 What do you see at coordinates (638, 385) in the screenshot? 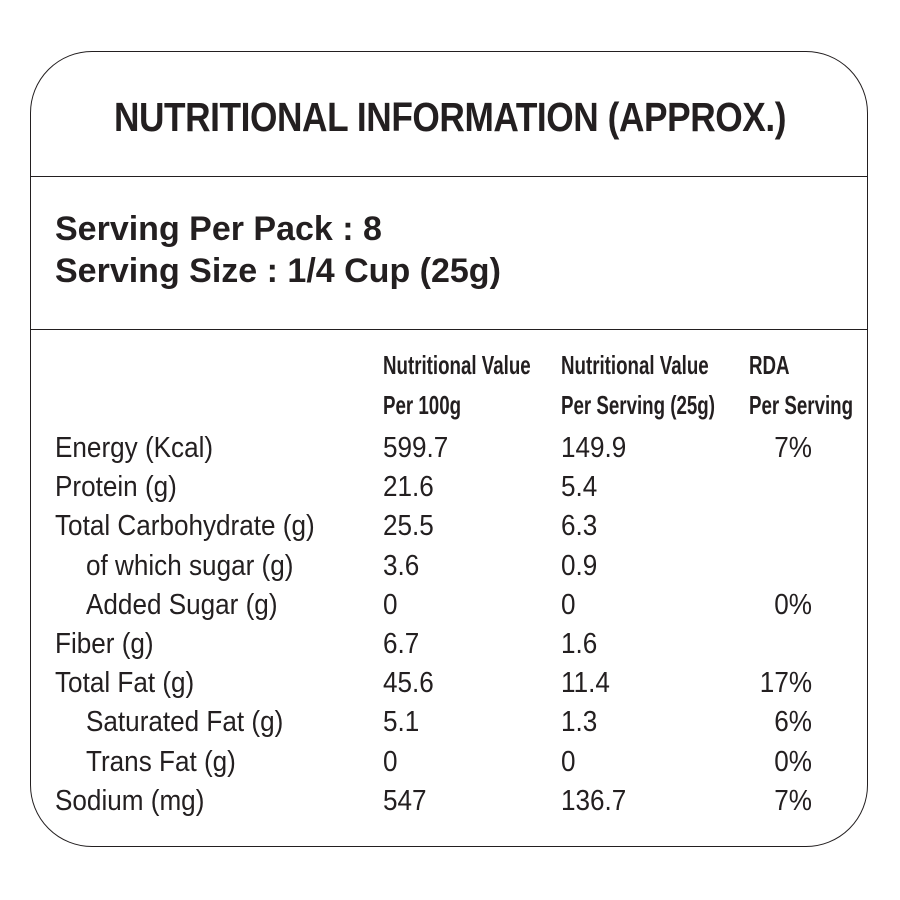
I see `column-header-per-serving: Nutritional Value Per Serving (25g)` at bounding box center [638, 385].